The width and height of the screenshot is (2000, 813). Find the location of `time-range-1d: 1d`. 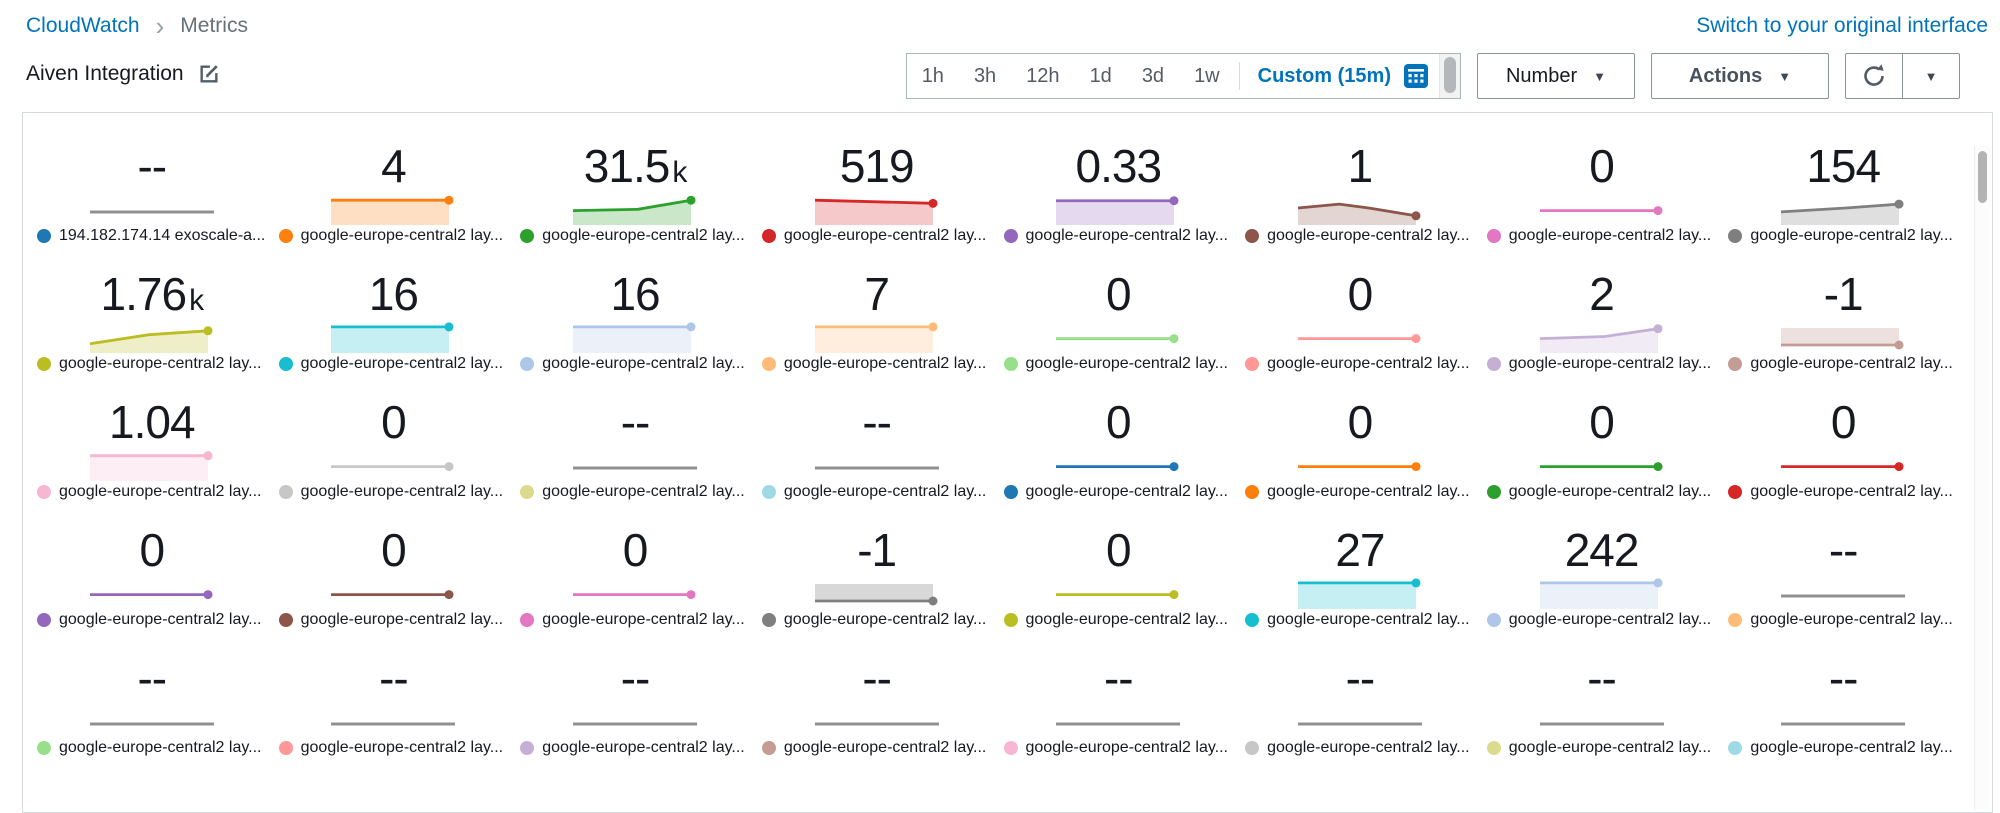

time-range-1d: 1d is located at coordinates (1100, 75).